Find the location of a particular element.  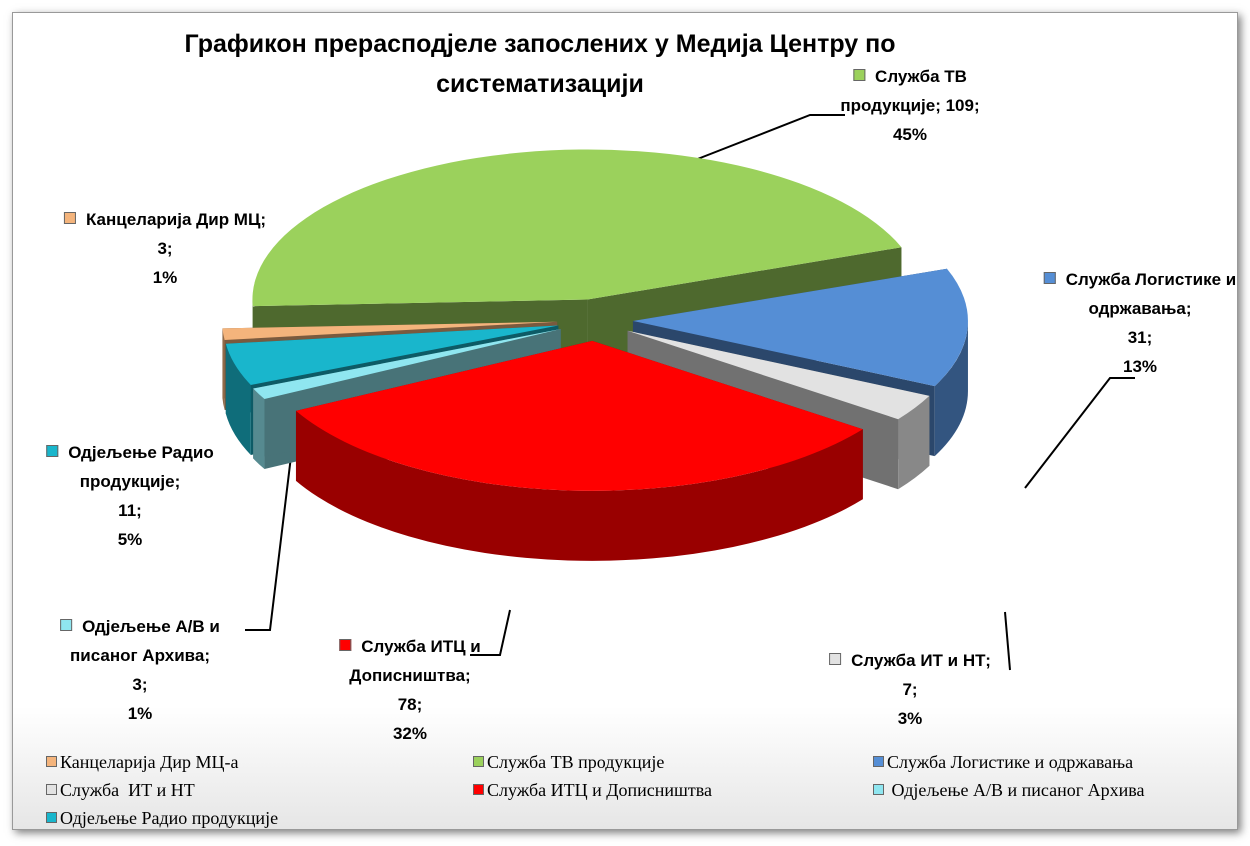

data-label-line: писаног Архива; is located at coordinates (140, 655).